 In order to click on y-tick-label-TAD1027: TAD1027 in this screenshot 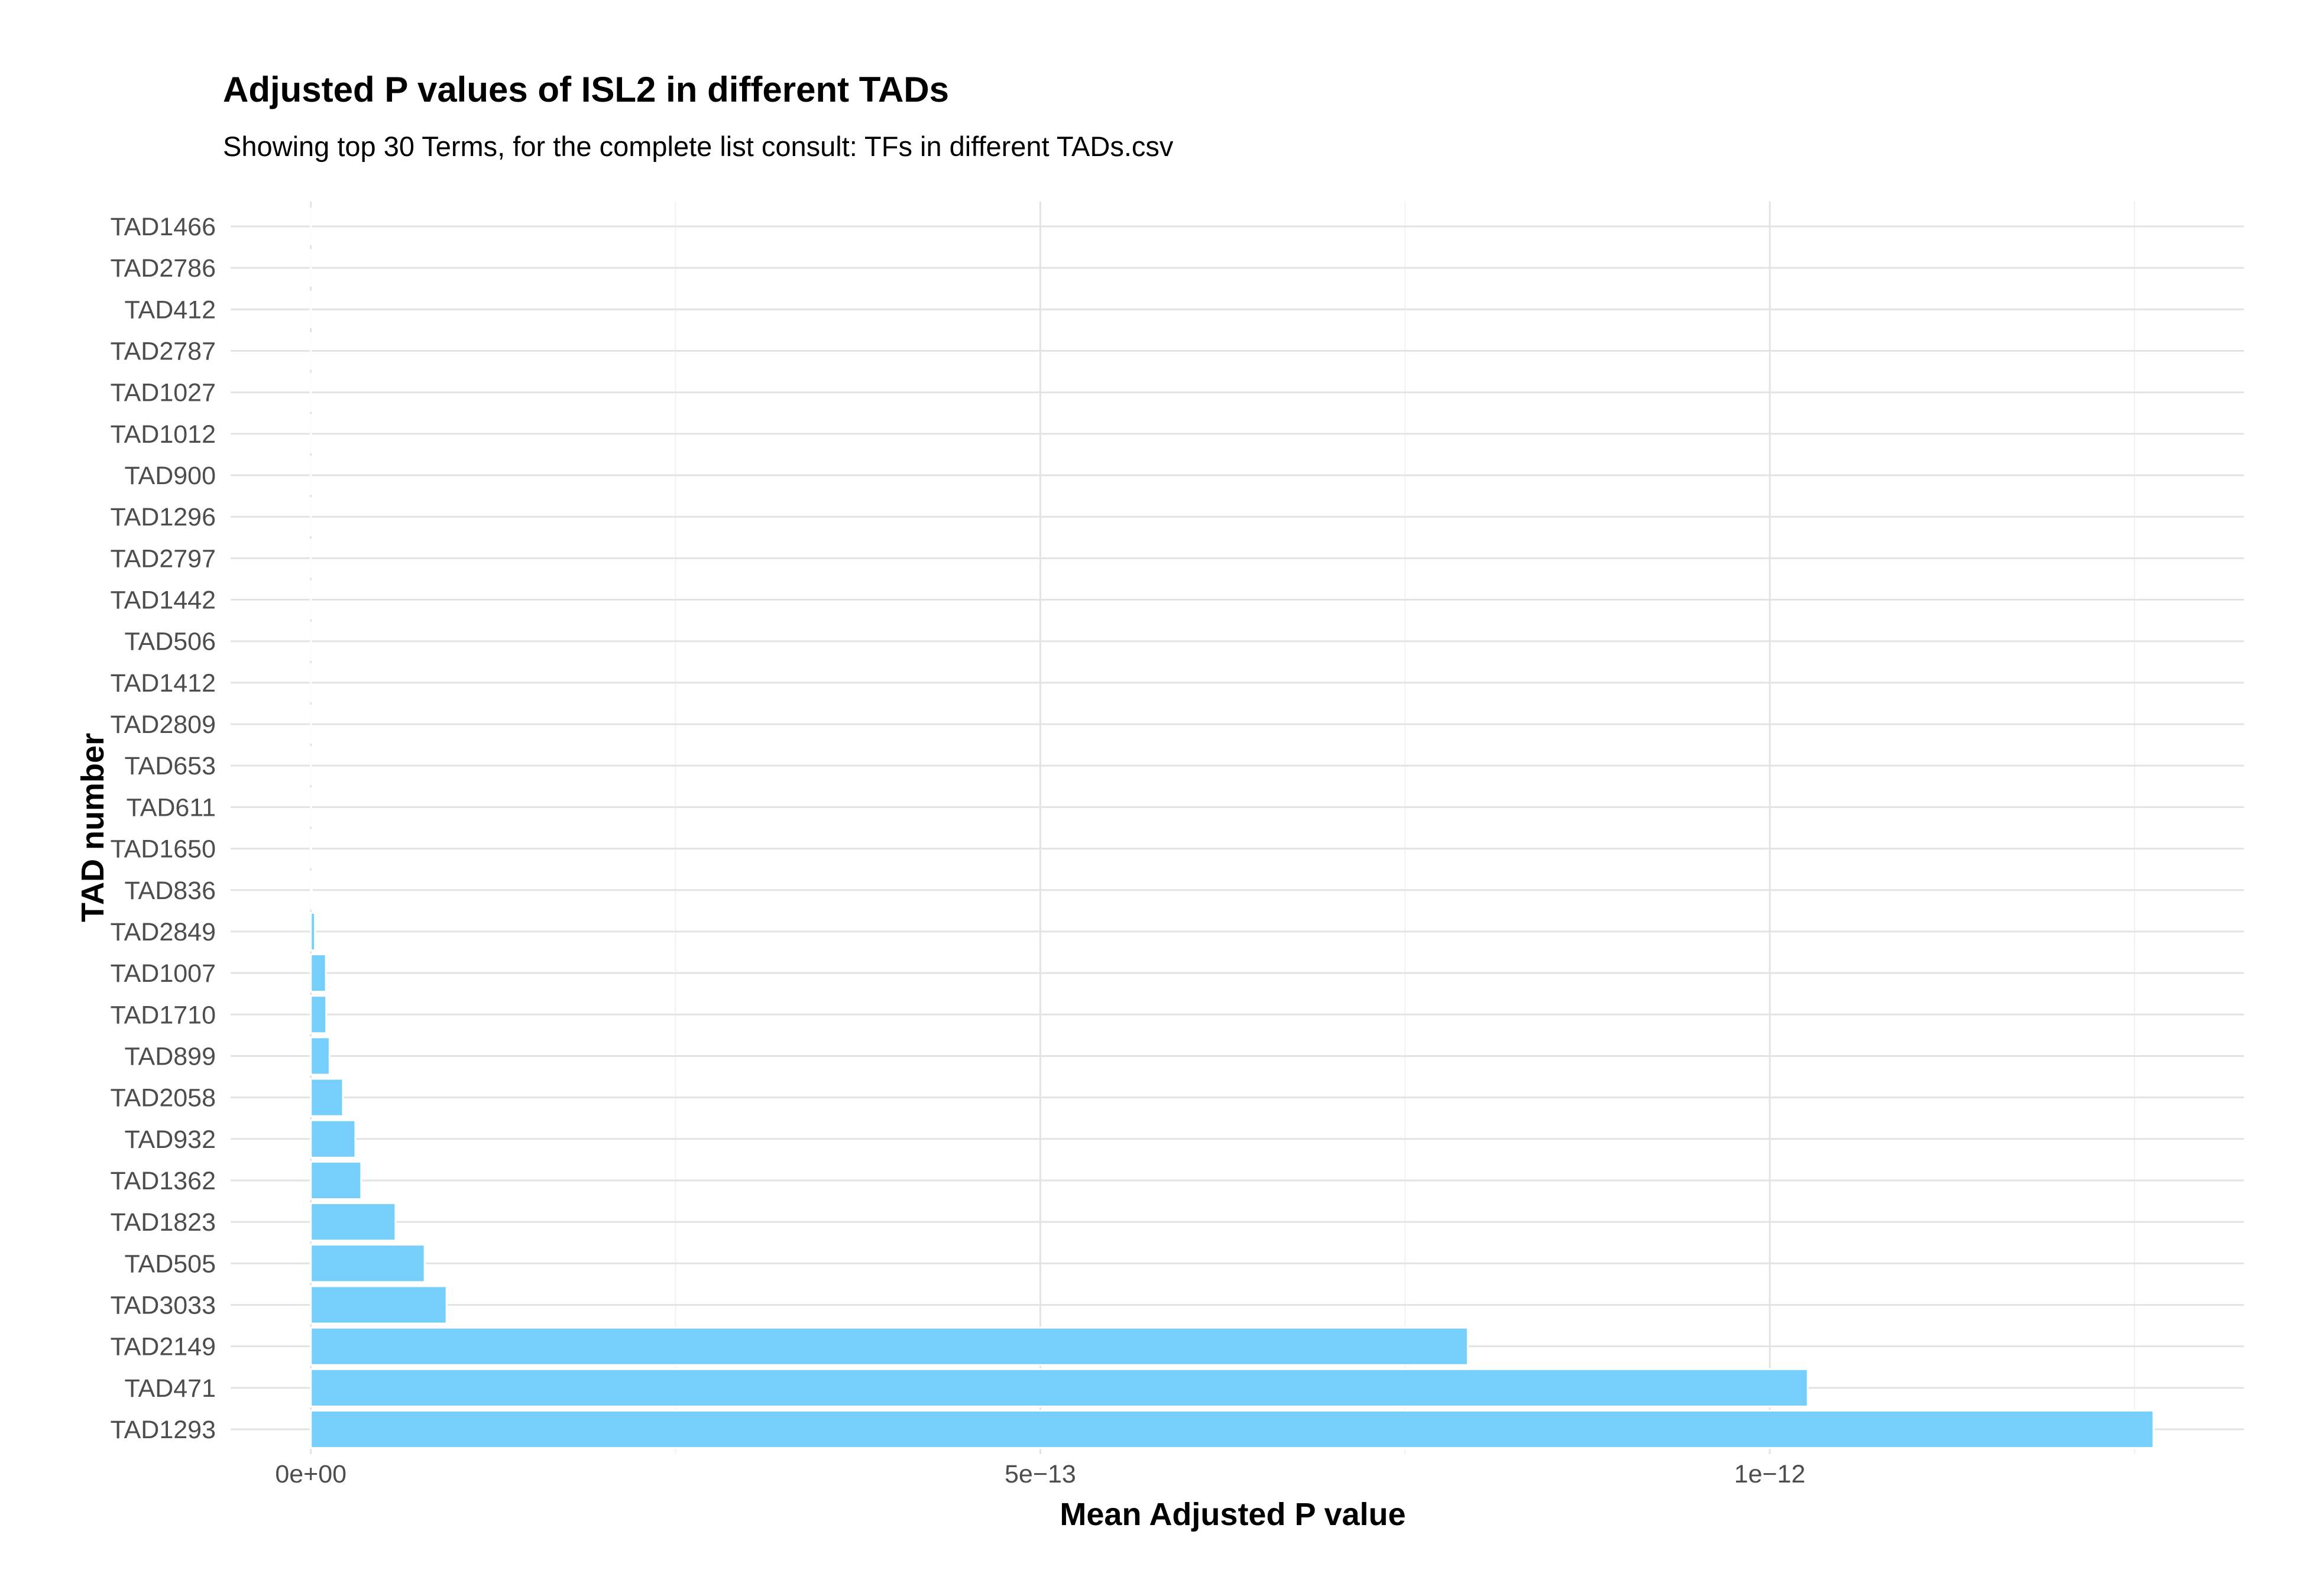, I will do `click(163, 393)`.